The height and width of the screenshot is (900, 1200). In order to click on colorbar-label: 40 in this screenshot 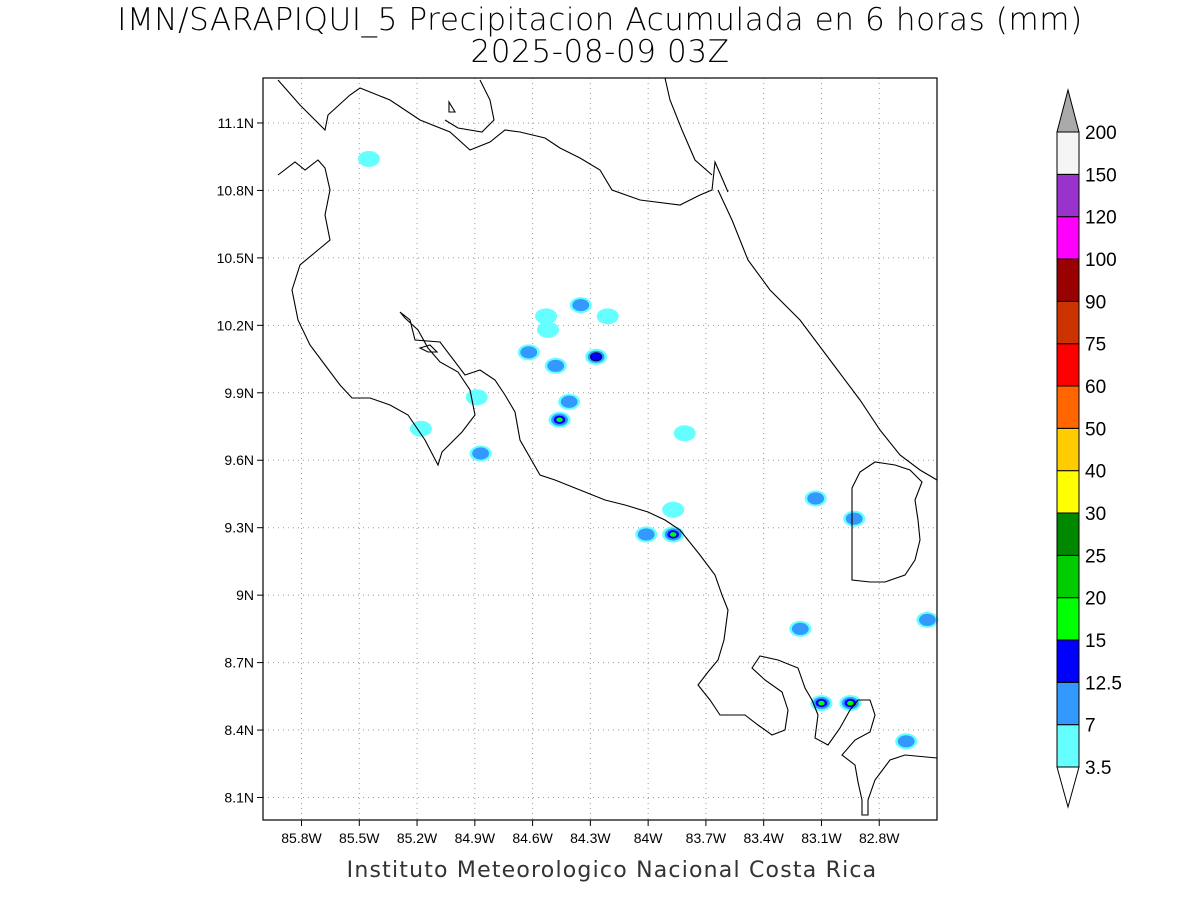, I will do `click(1095, 472)`.